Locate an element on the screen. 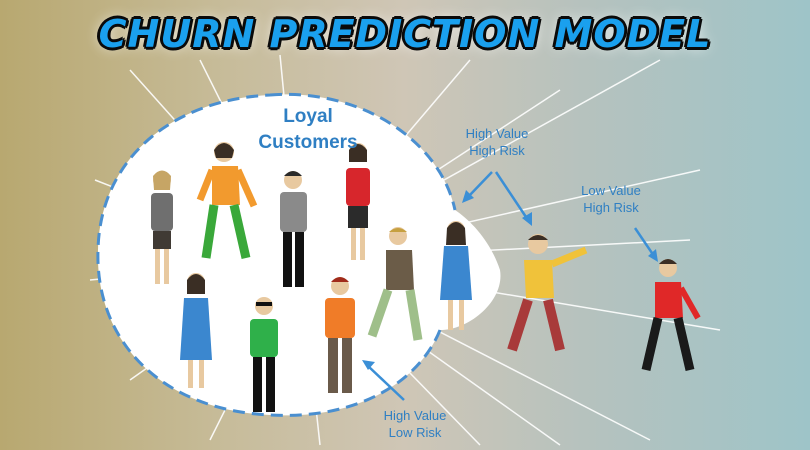 This screenshot has width=810, height=450. high-value-high-risk-label: High Value High Risk is located at coordinates (497, 143).